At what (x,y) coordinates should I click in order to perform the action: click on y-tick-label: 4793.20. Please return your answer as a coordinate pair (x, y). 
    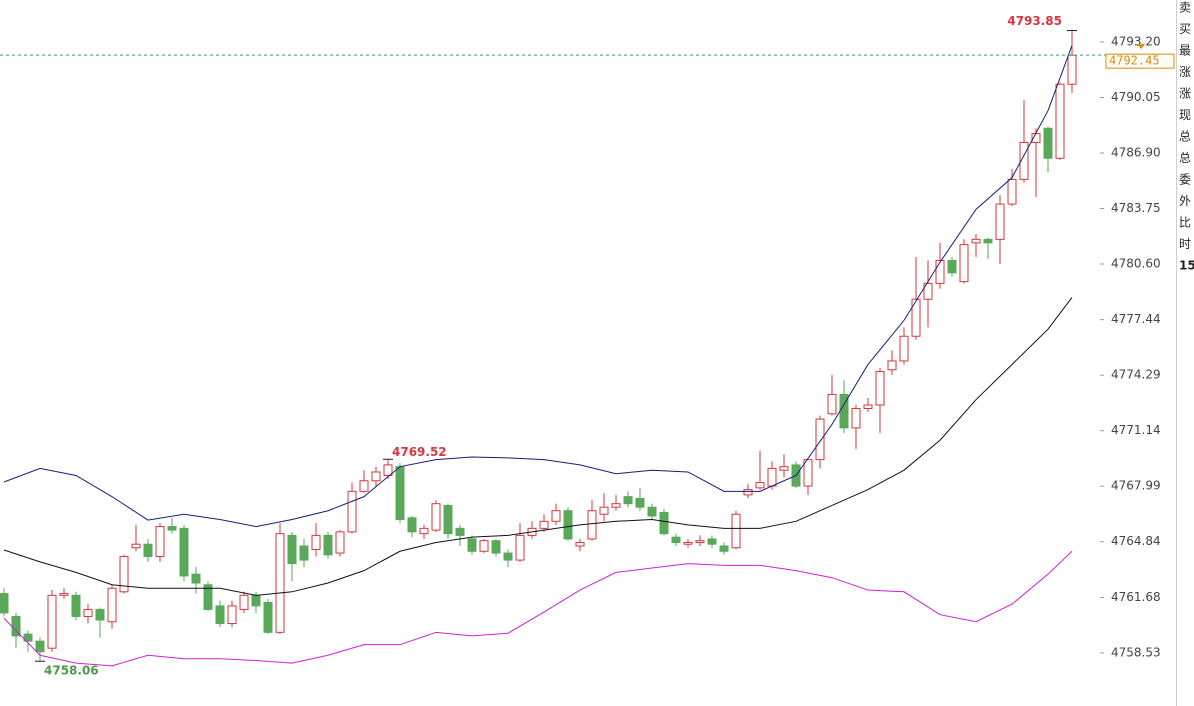
    Looking at the image, I should click on (1136, 41).